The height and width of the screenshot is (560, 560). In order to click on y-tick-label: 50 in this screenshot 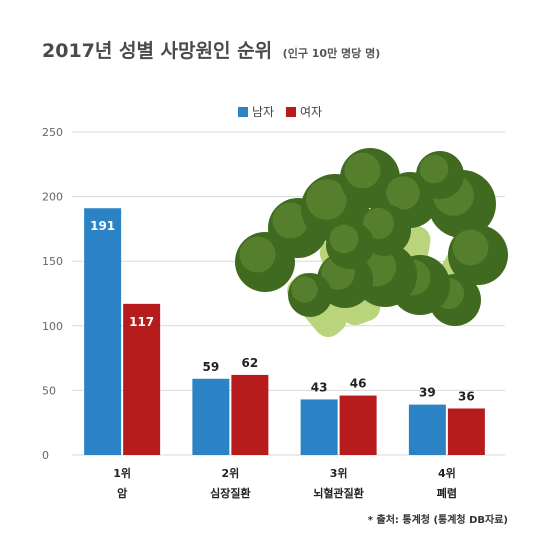, I will do `click(49, 390)`.